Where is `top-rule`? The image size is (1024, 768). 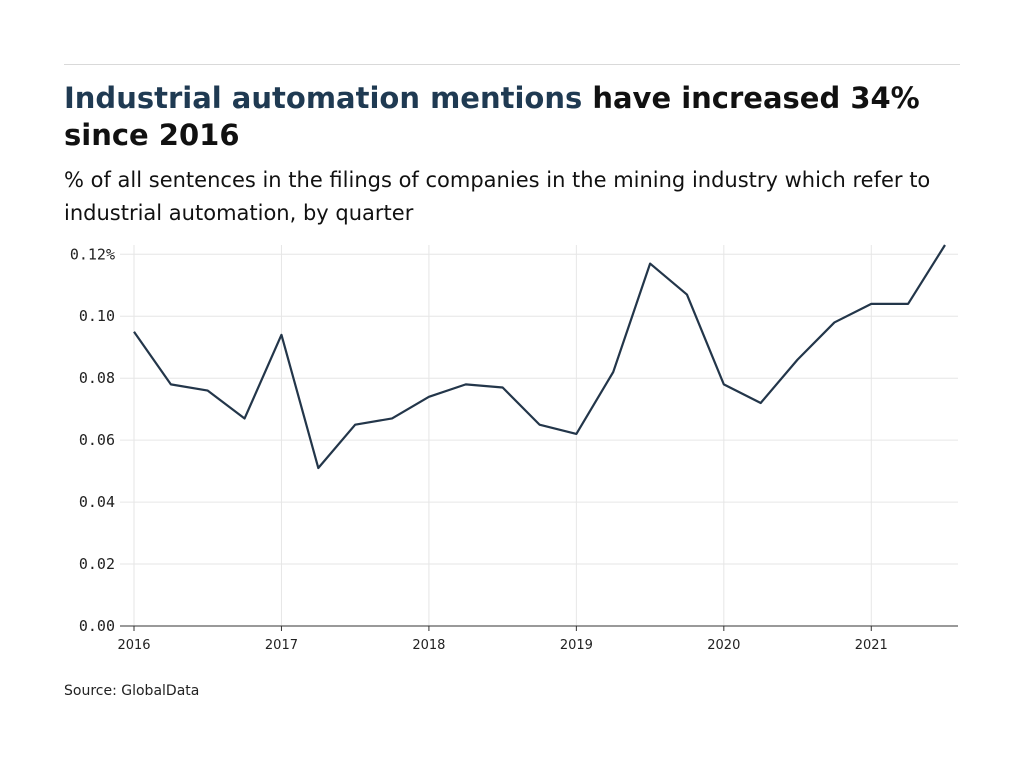
top-rule is located at coordinates (512, 64).